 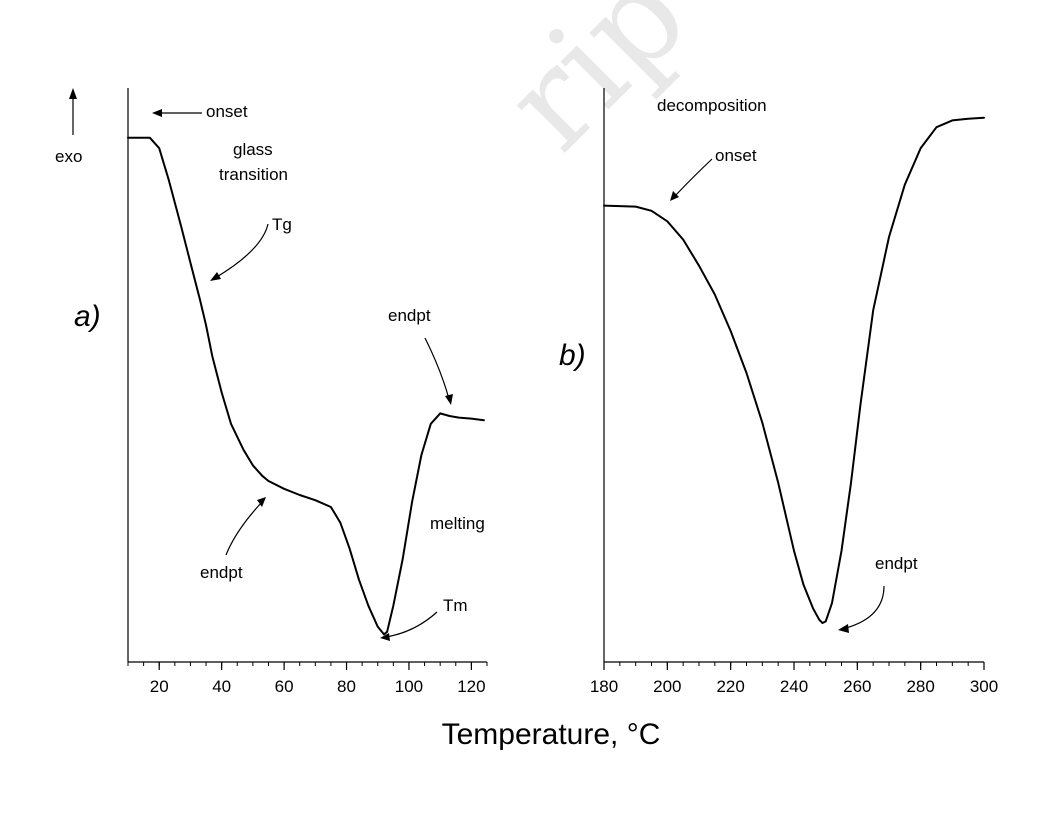 I want to click on panel-a-label: a), so click(x=87, y=316).